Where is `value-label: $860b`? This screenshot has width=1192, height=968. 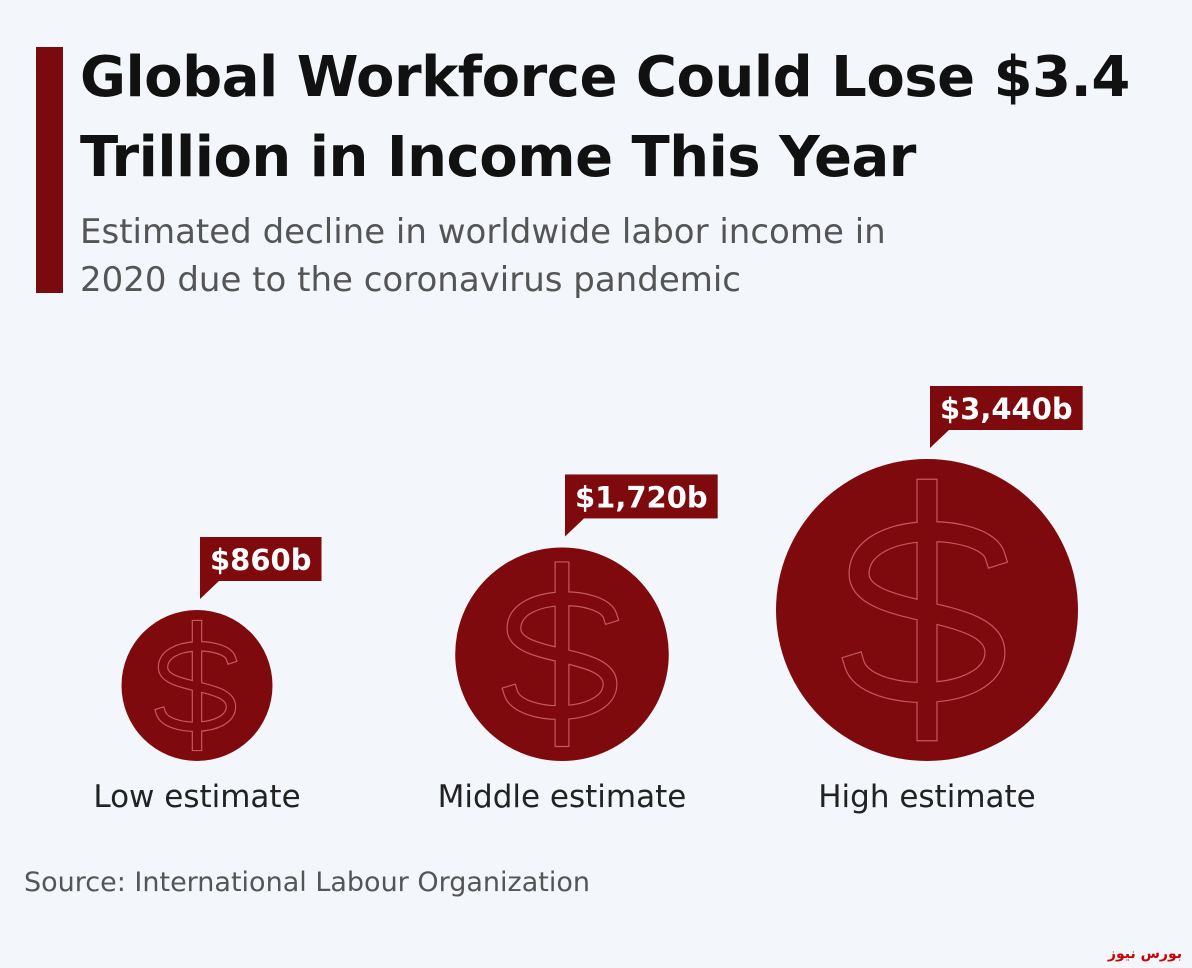 value-label: $860b is located at coordinates (260, 560).